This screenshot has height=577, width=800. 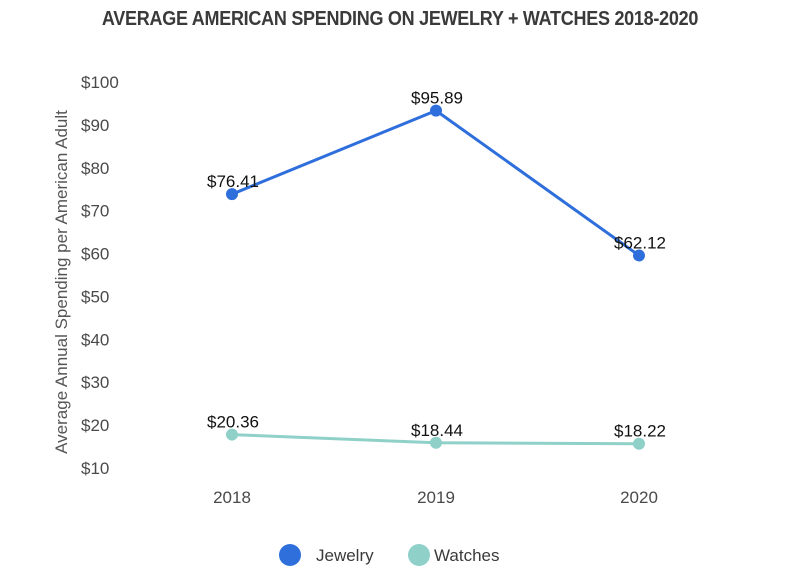 What do you see at coordinates (419, 555) in the screenshot?
I see `legend-swatch-watches` at bounding box center [419, 555].